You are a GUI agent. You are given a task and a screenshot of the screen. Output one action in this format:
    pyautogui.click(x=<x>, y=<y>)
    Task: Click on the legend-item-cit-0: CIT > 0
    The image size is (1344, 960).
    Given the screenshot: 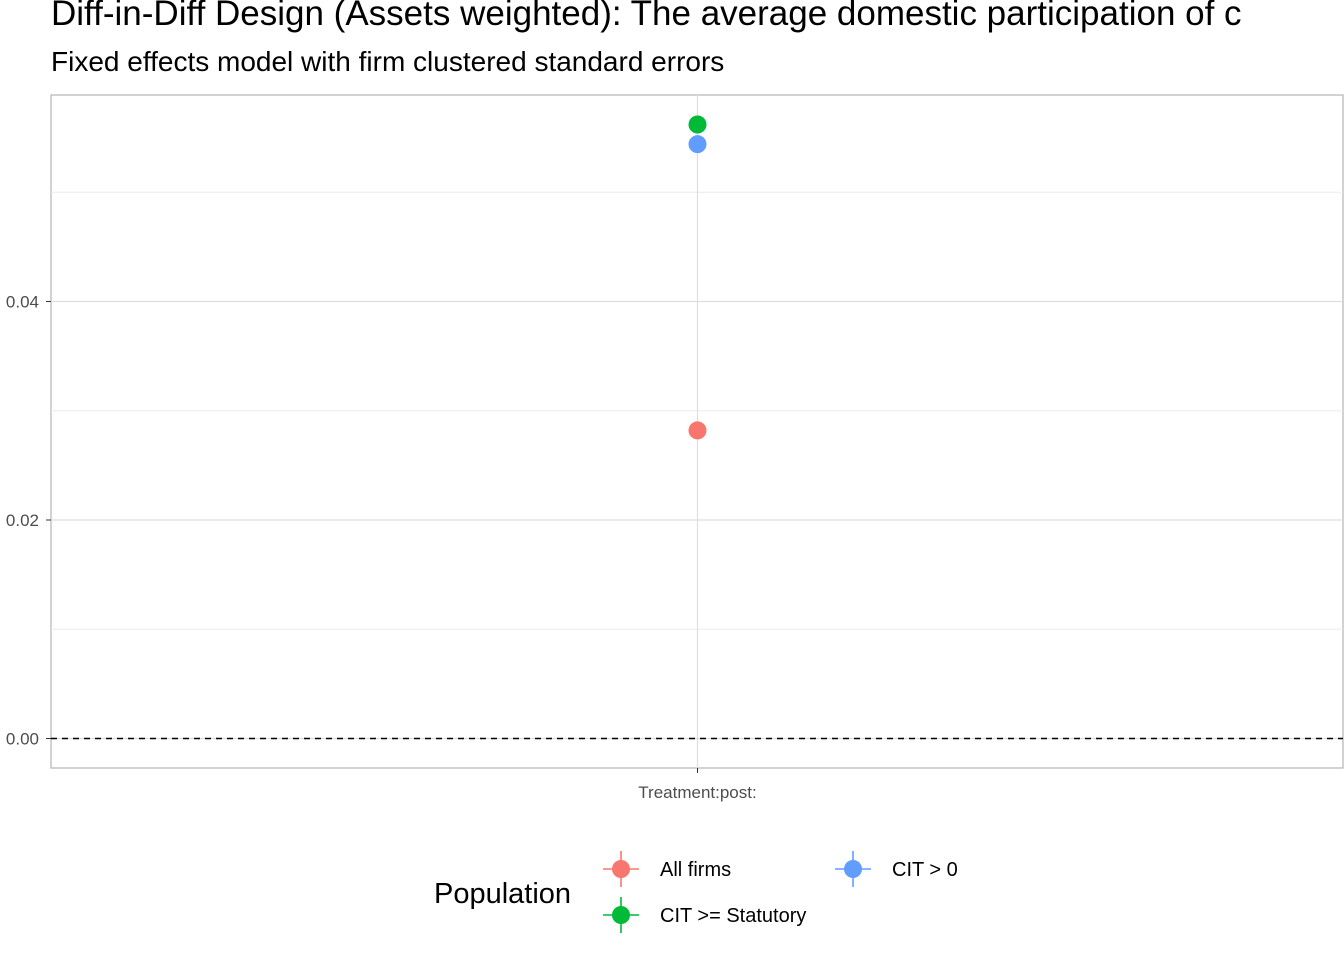 What is the action you would take?
    pyautogui.click(x=896, y=869)
    